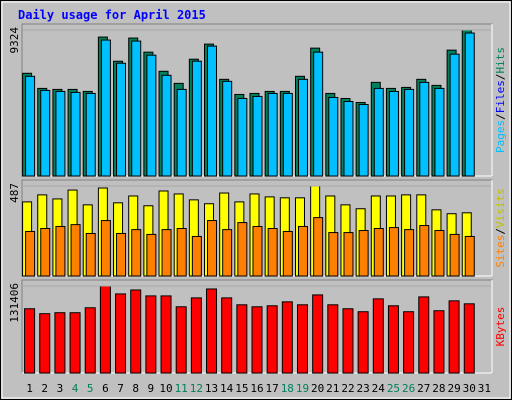 Image resolution: width=512 pixels, height=400 pixels. I want to click on x-tick-label: 29, so click(453, 388).